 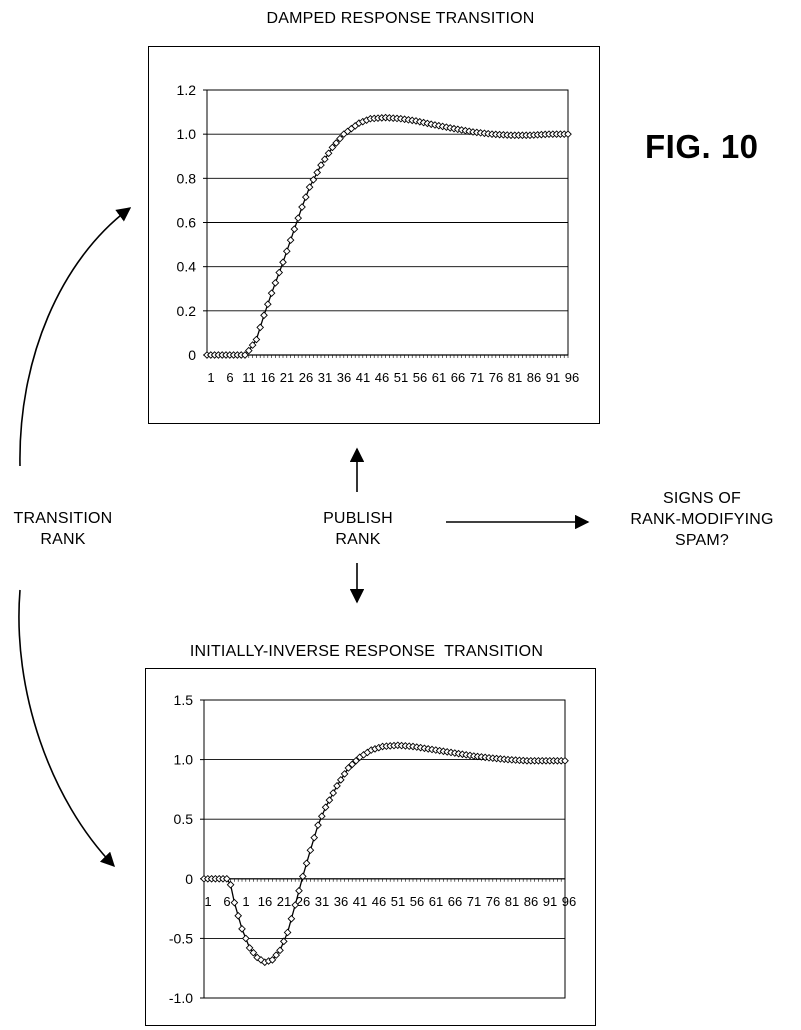 I want to click on damped-y-tick-label: 0.4, so click(x=187, y=267).